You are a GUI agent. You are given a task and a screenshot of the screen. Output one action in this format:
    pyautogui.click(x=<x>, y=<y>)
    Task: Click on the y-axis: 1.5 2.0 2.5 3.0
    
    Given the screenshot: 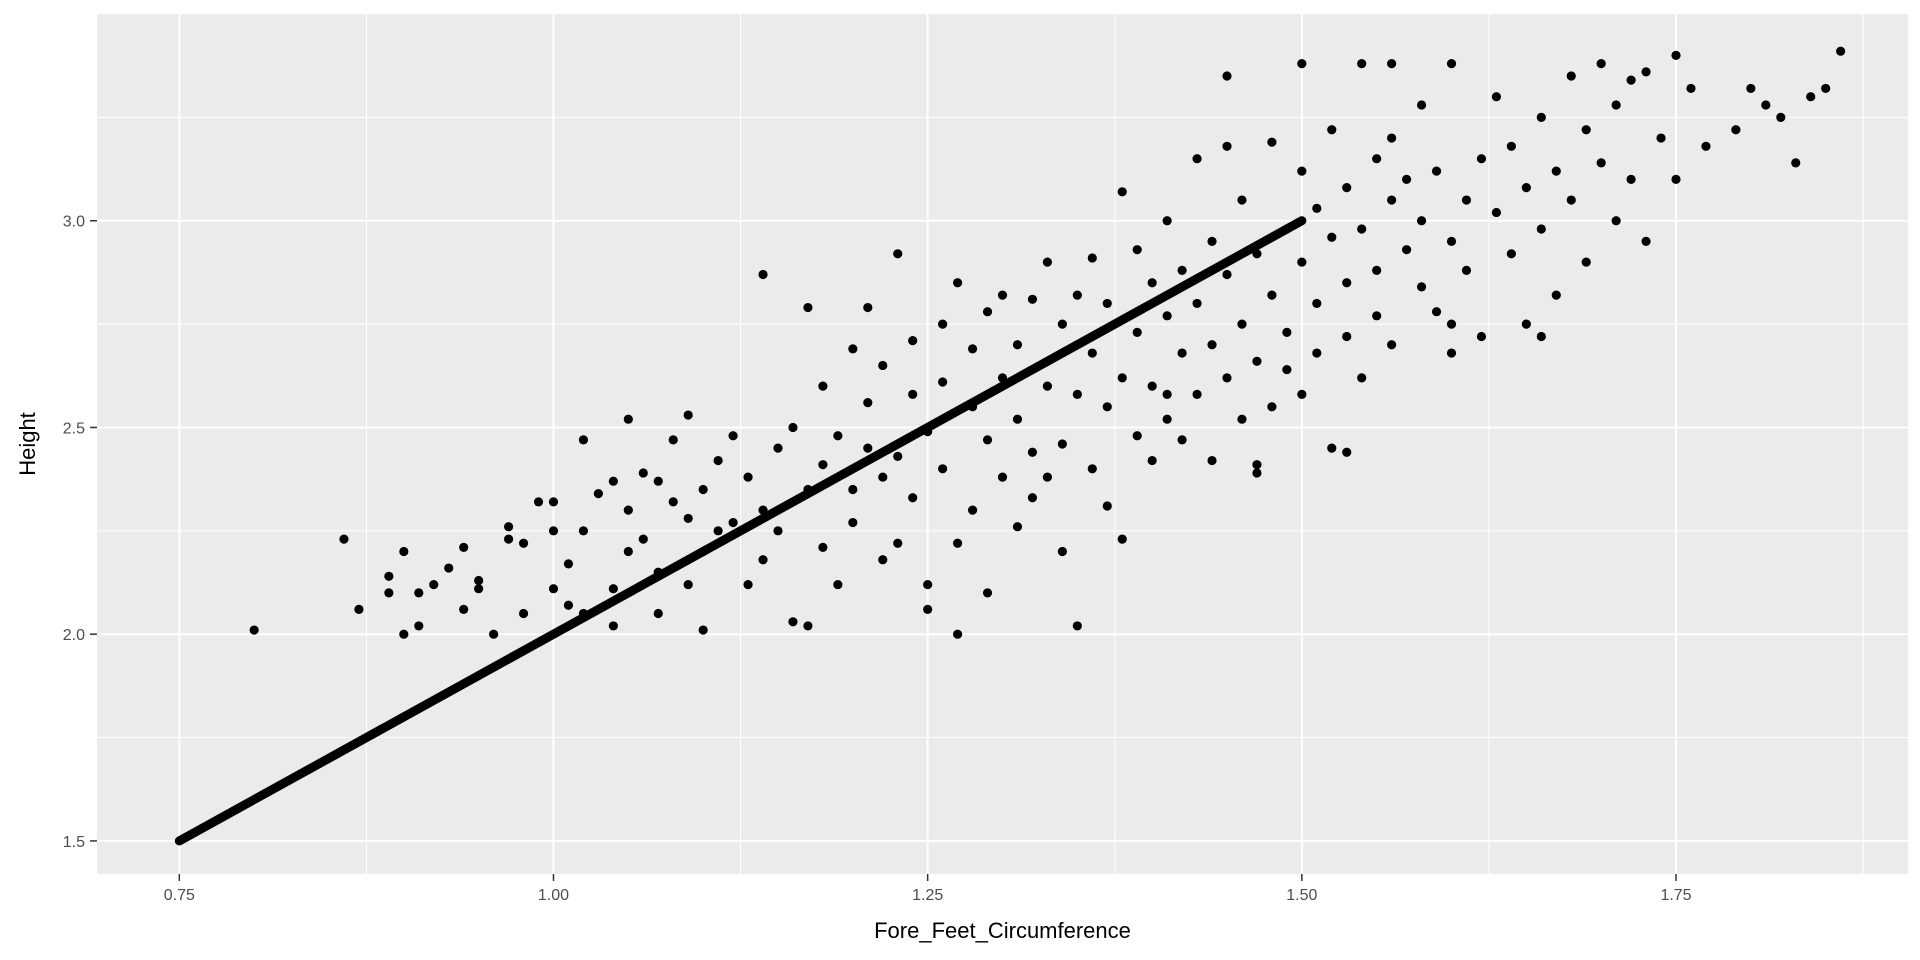 What is the action you would take?
    pyautogui.click(x=80, y=532)
    